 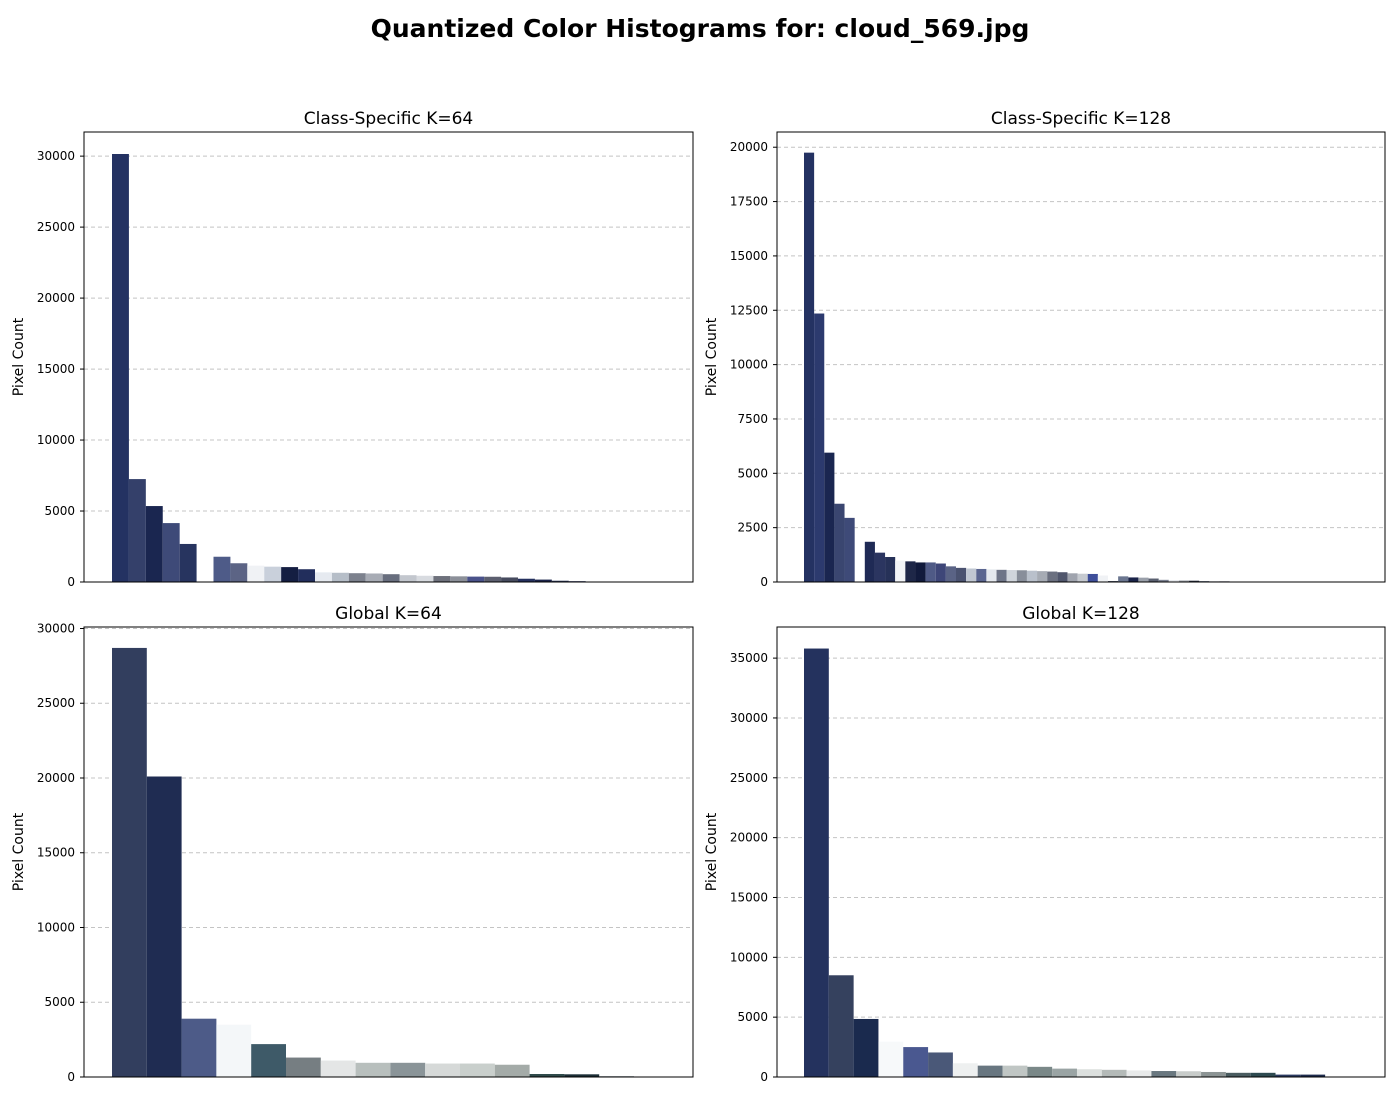 I want to click on y-tick-label: 25000, so click(x=749, y=778).